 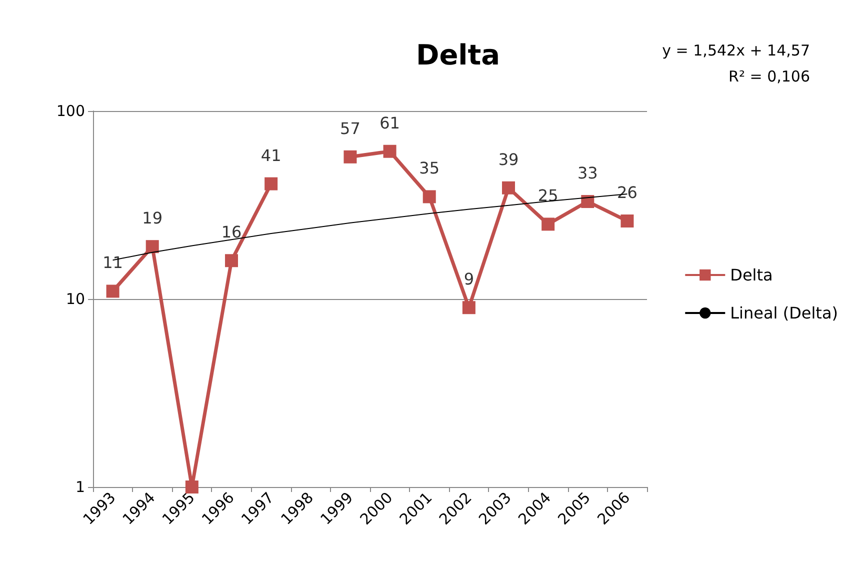 I want to click on text: R² = 0,106, so click(x=769, y=77).